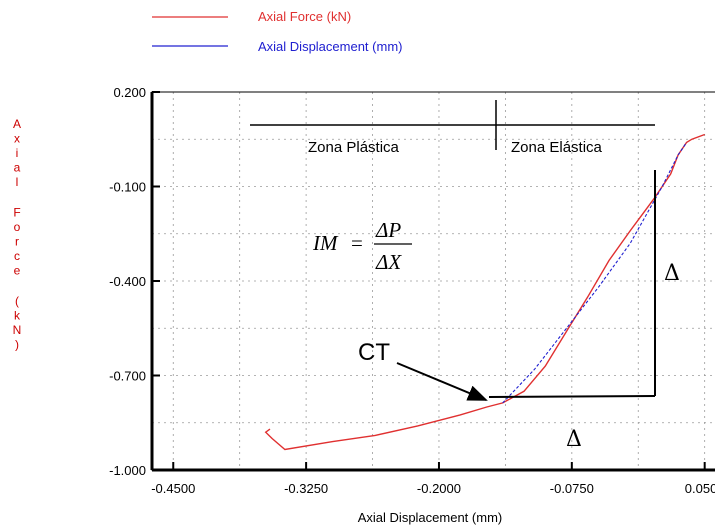  I want to click on x-tick-label: -0.3250, so click(306, 488).